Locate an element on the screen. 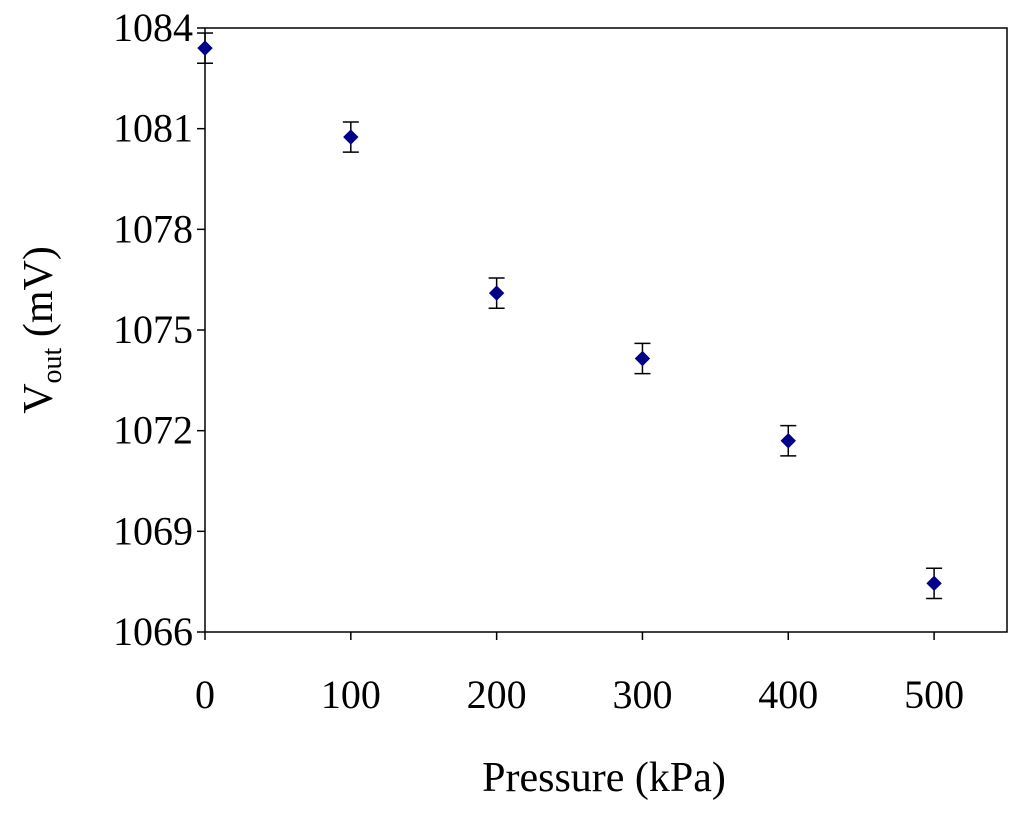  y-axis-title-main: V is located at coordinates (39, 398).